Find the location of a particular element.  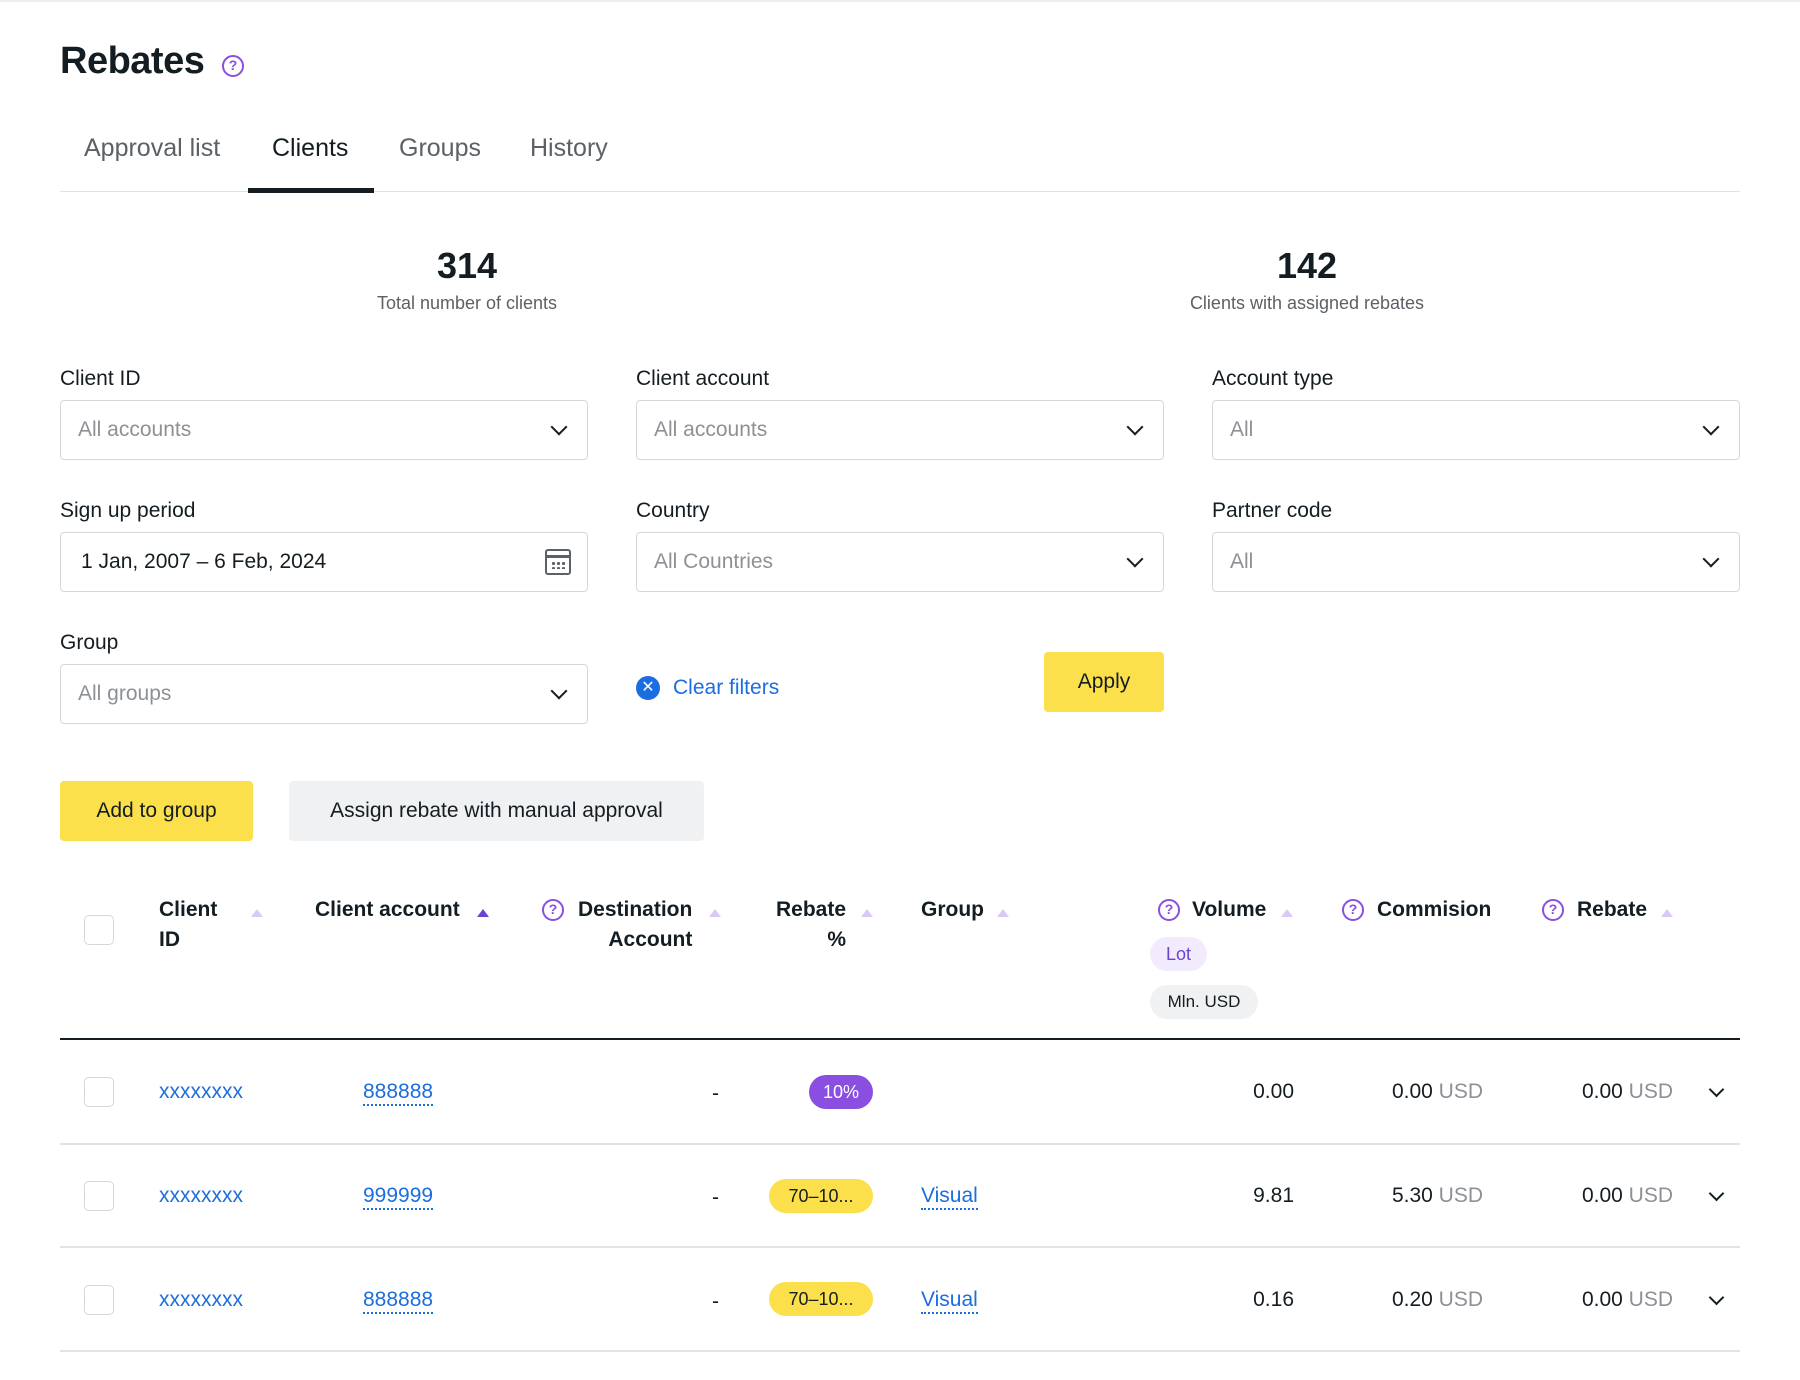

volume-value: 0.00 is located at coordinates (1273, 1091).